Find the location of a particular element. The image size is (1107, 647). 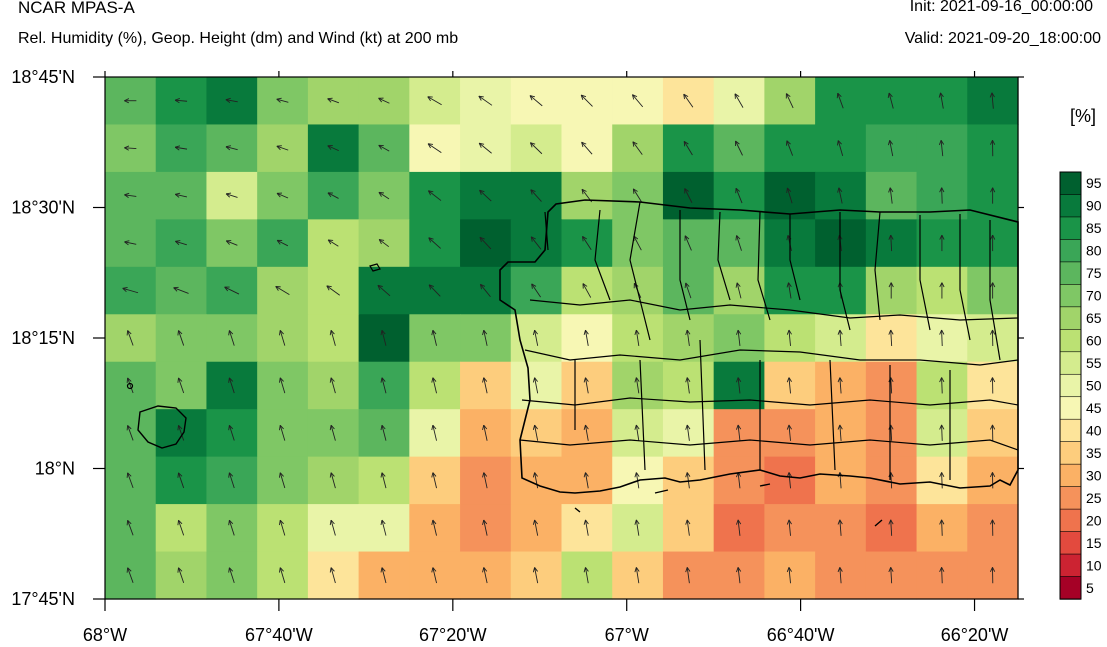

colorbar-label: 85 is located at coordinates (1094, 228).